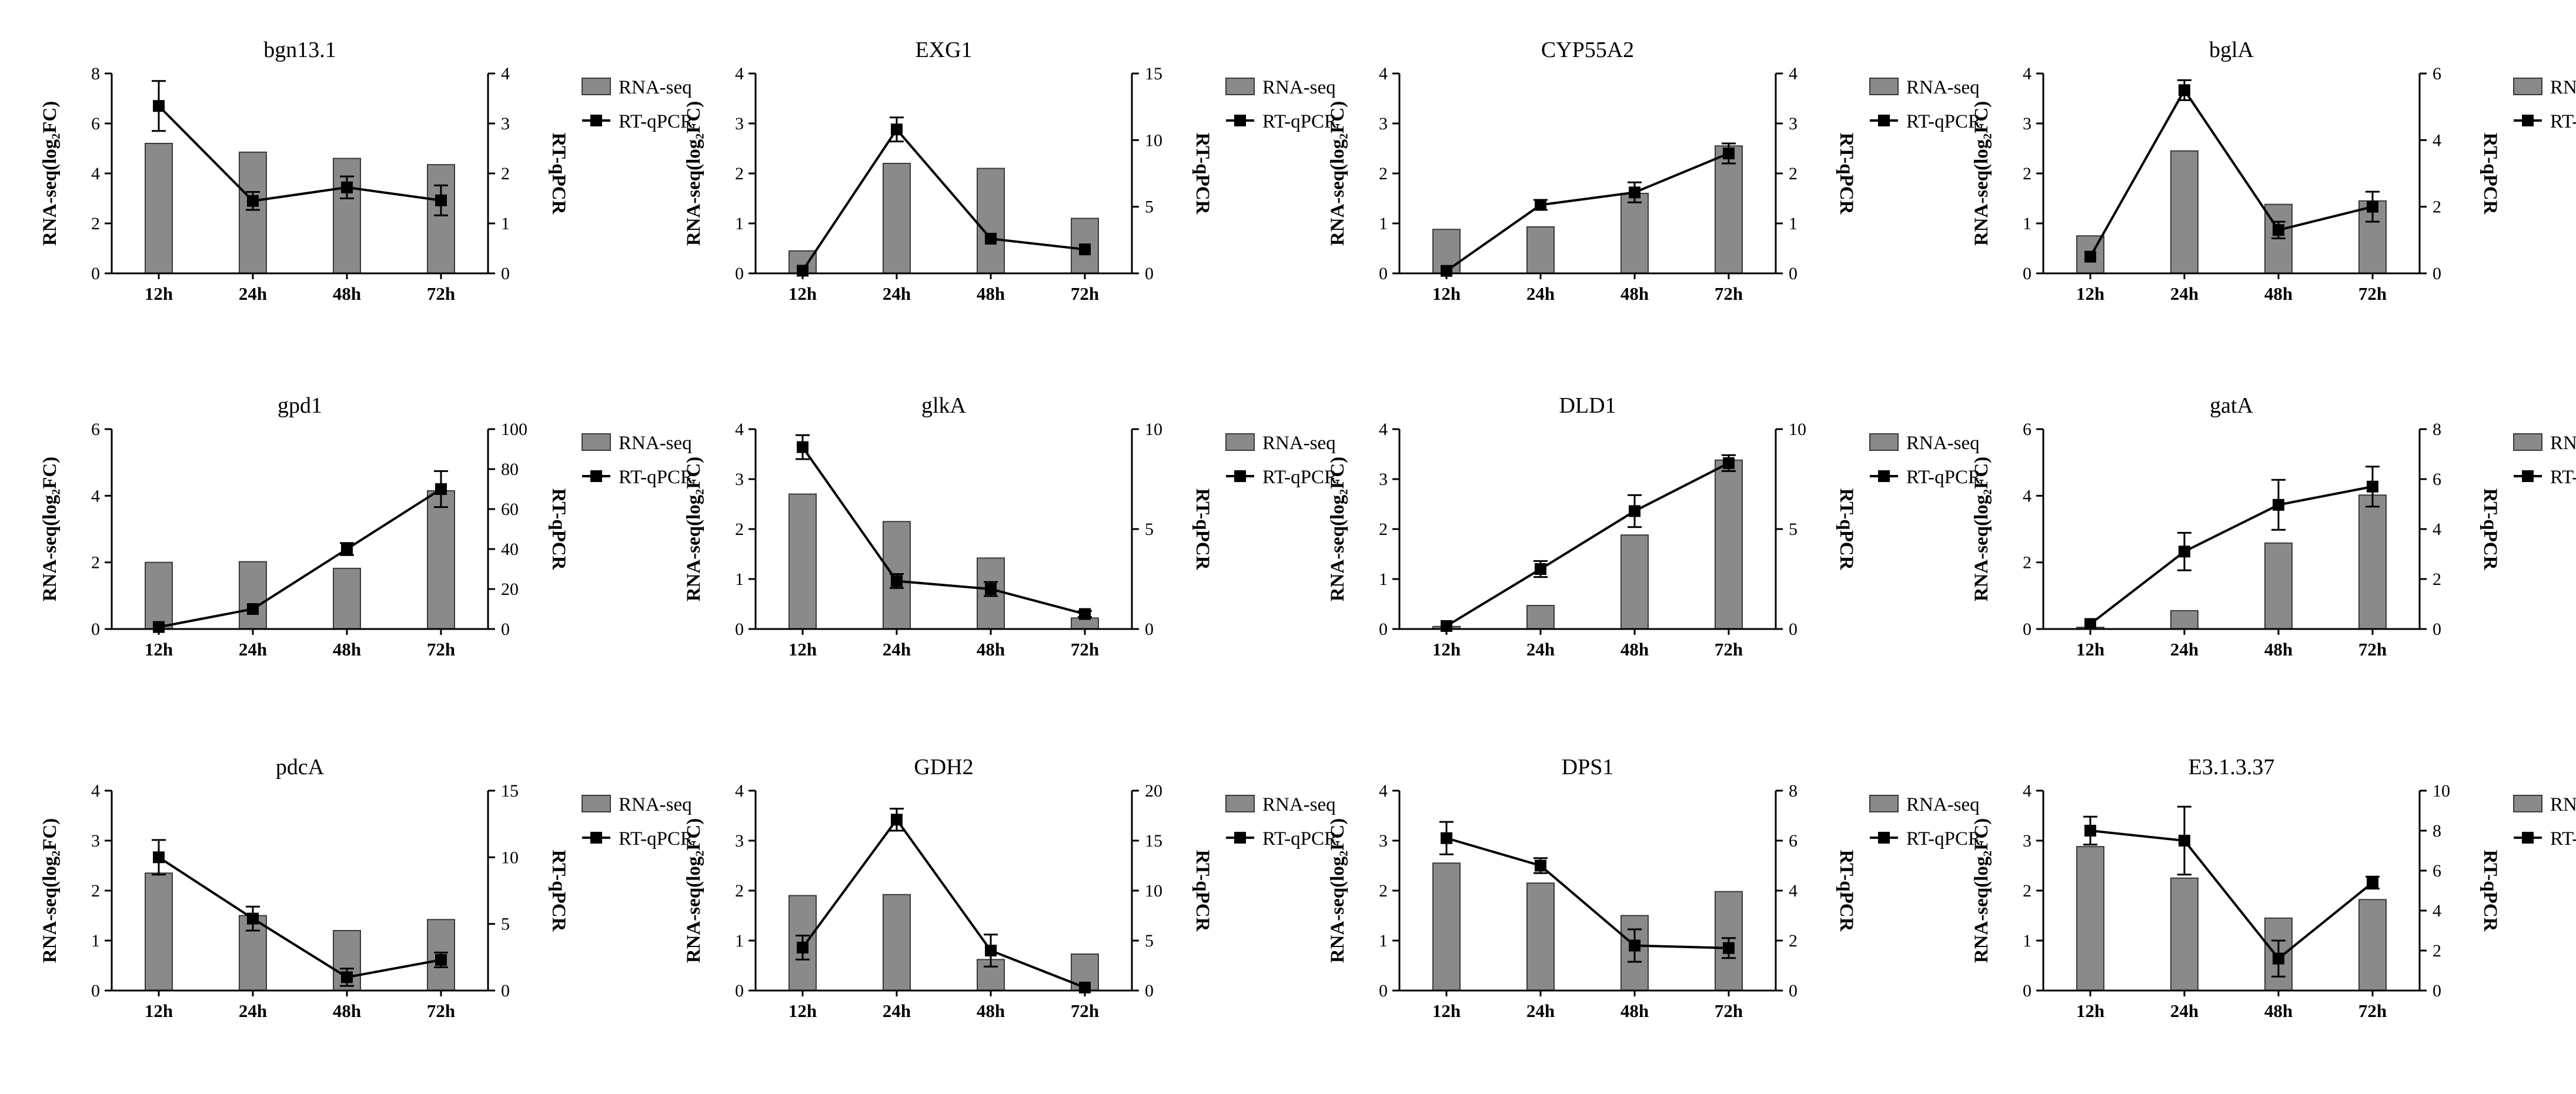 The width and height of the screenshot is (2576, 1094). Describe the element at coordinates (300, 406) in the screenshot. I see `chart-title: gpd1` at that location.